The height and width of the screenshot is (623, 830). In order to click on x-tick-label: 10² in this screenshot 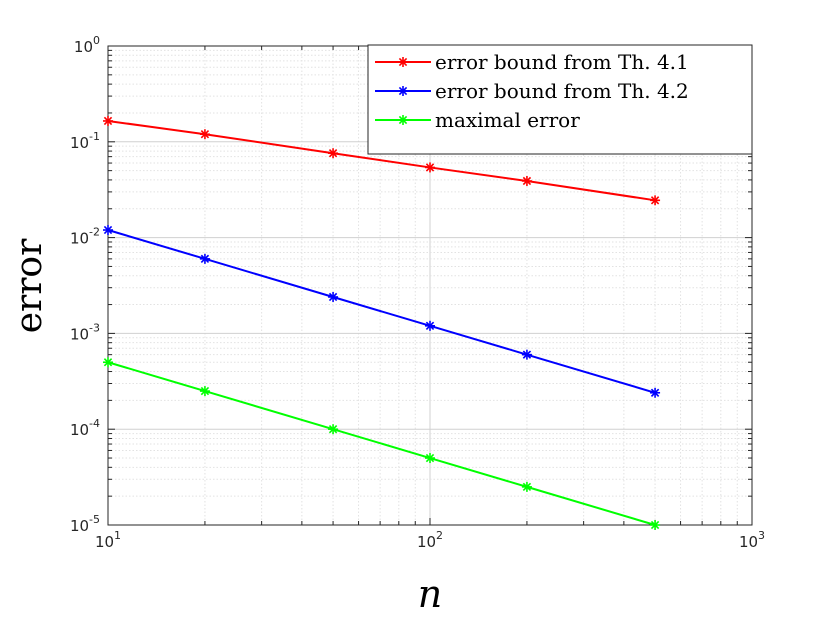, I will do `click(430, 540)`.